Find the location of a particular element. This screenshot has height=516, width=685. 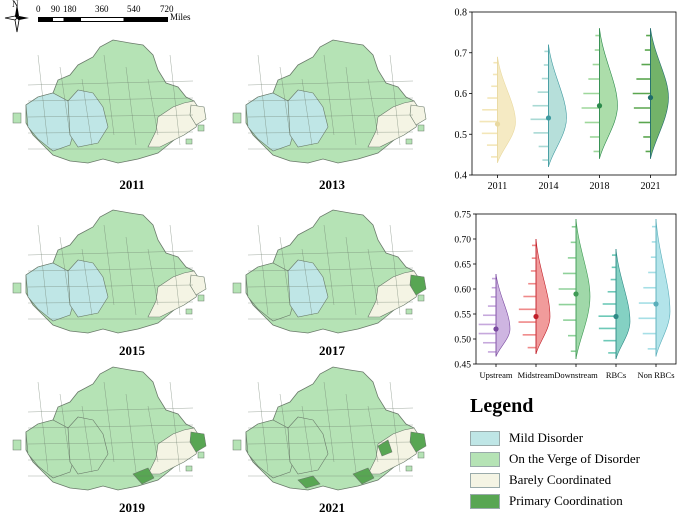

y-tick-label: 0.55 is located at coordinates (462, 316).